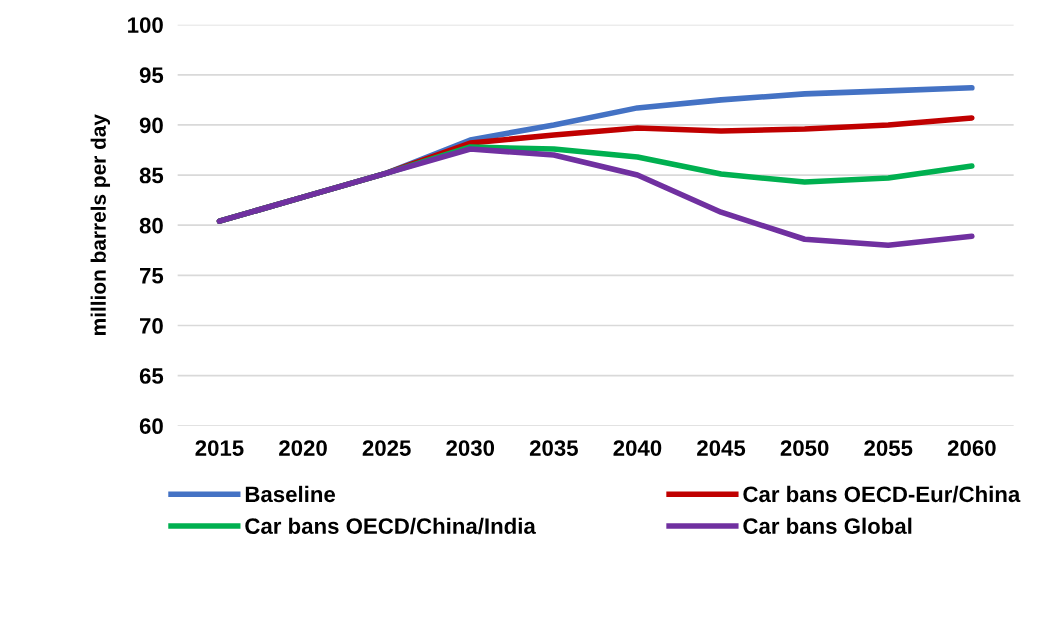 The height and width of the screenshot is (617, 1045). I want to click on x-tick-label: 2040, so click(637, 448).